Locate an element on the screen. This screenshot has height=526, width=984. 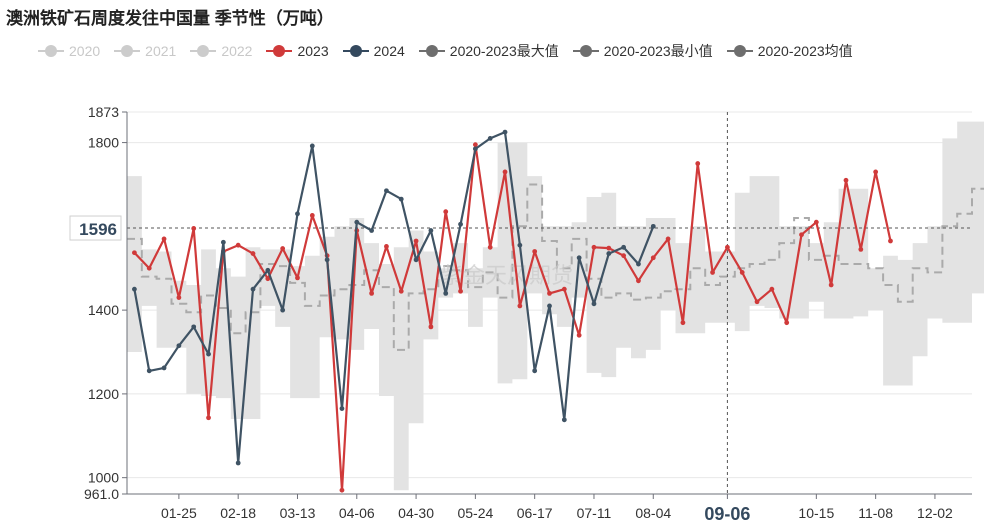
legend-item: 2020-2023均值 is located at coordinates (789, 51).